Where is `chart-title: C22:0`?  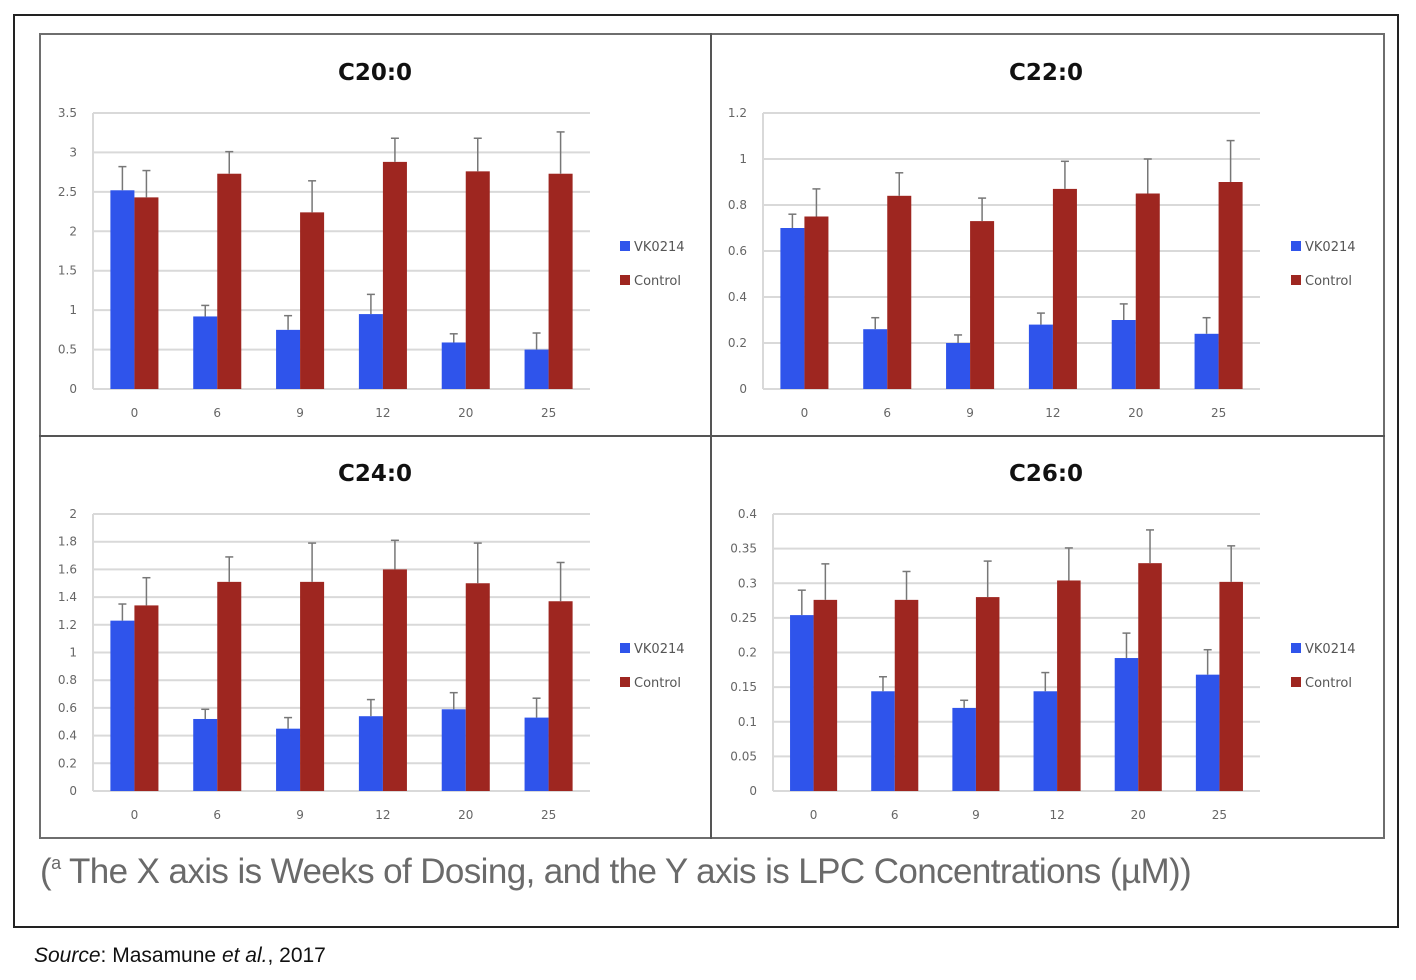 chart-title: C22:0 is located at coordinates (1046, 73).